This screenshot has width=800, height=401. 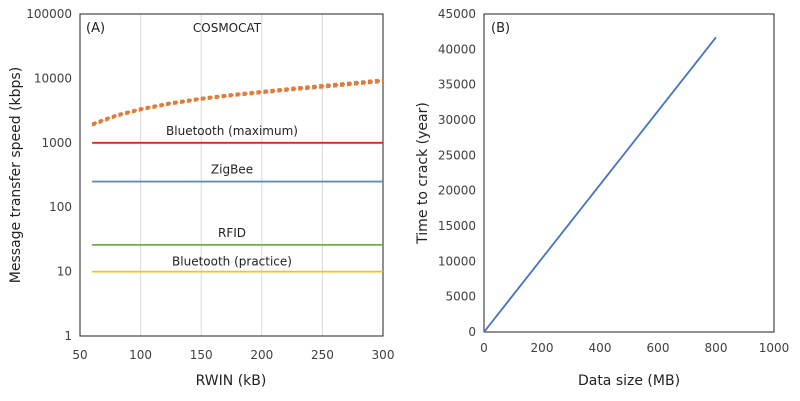 What do you see at coordinates (16, 175) in the screenshot?
I see `chart-a-y-axis-label: Message transfer speed (kbps)` at bounding box center [16, 175].